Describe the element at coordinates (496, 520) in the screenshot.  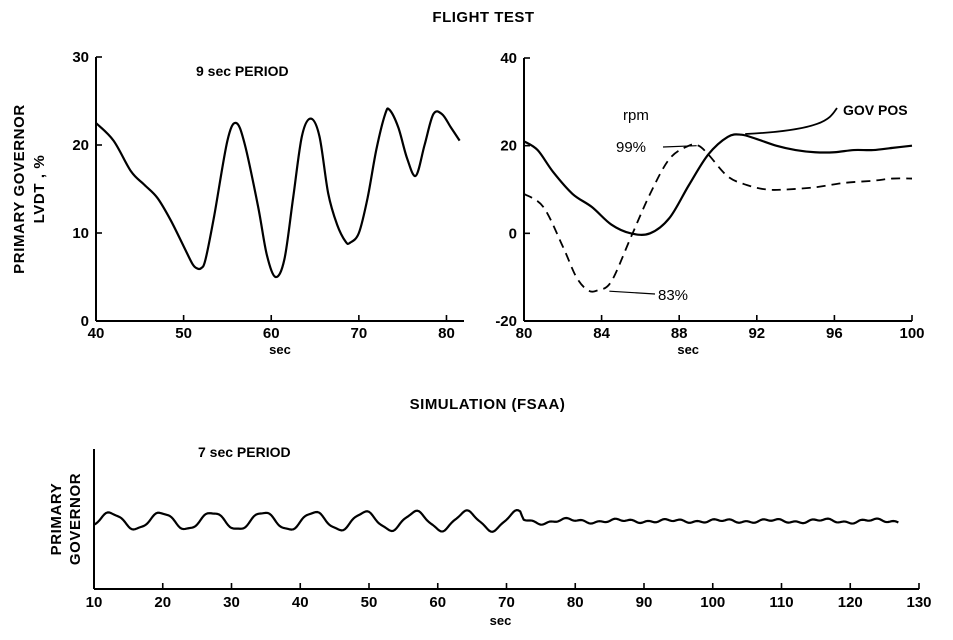
I see `simulation-line` at that location.